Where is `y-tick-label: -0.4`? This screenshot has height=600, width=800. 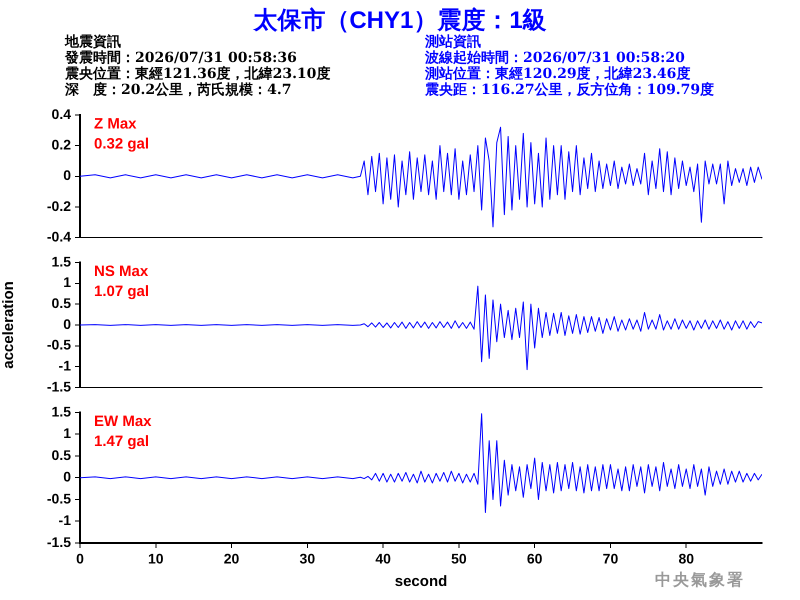 y-tick-label: -0.4 is located at coordinates (59, 236).